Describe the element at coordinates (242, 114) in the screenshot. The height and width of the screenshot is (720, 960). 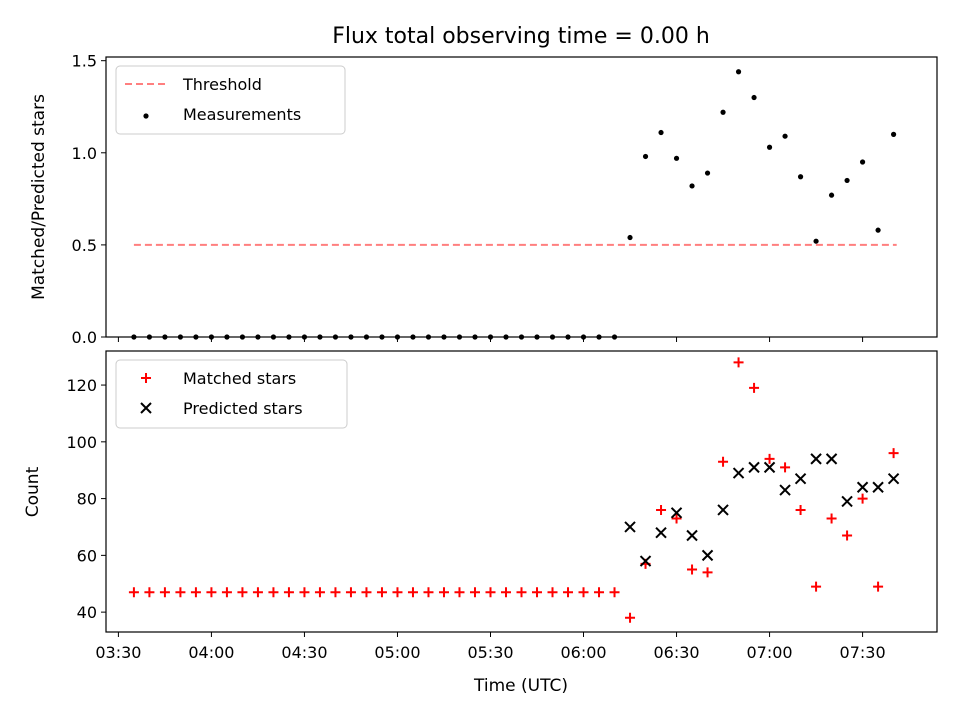
I see `legend-label: Measurements` at that location.